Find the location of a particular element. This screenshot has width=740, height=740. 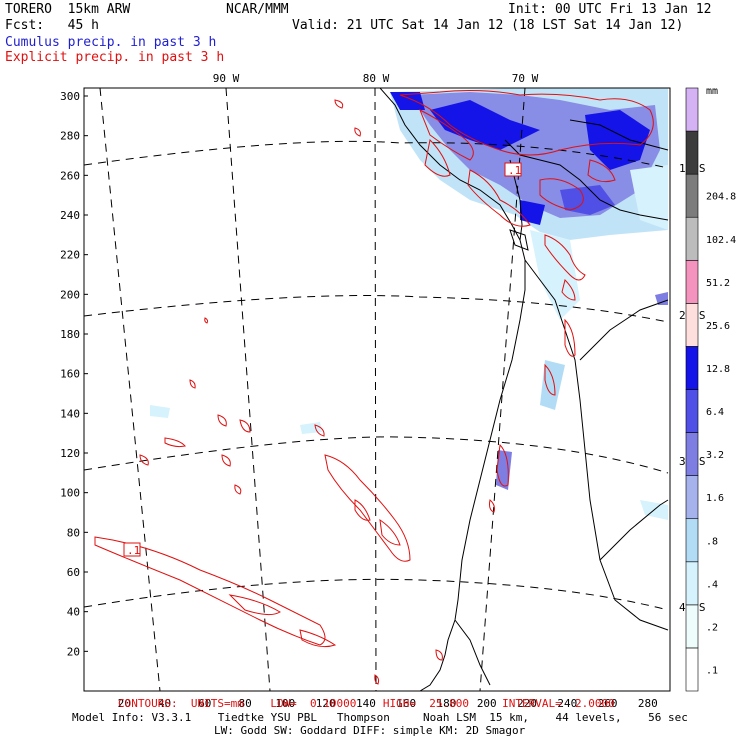

x-tick-label: 260 is located at coordinates (608, 703).